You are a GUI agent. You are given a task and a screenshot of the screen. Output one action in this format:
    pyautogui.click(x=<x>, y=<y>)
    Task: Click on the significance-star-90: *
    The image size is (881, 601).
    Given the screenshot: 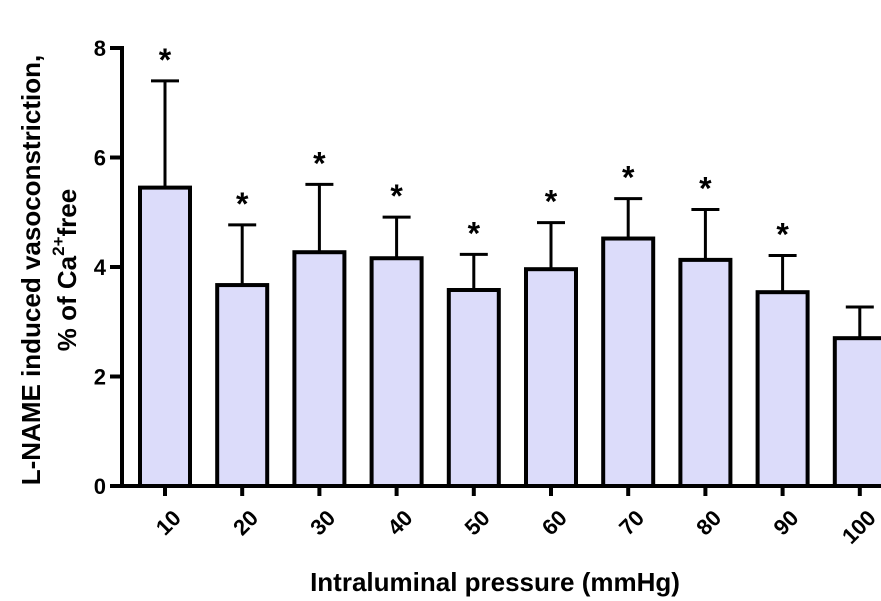 What is the action you would take?
    pyautogui.click(x=782, y=235)
    